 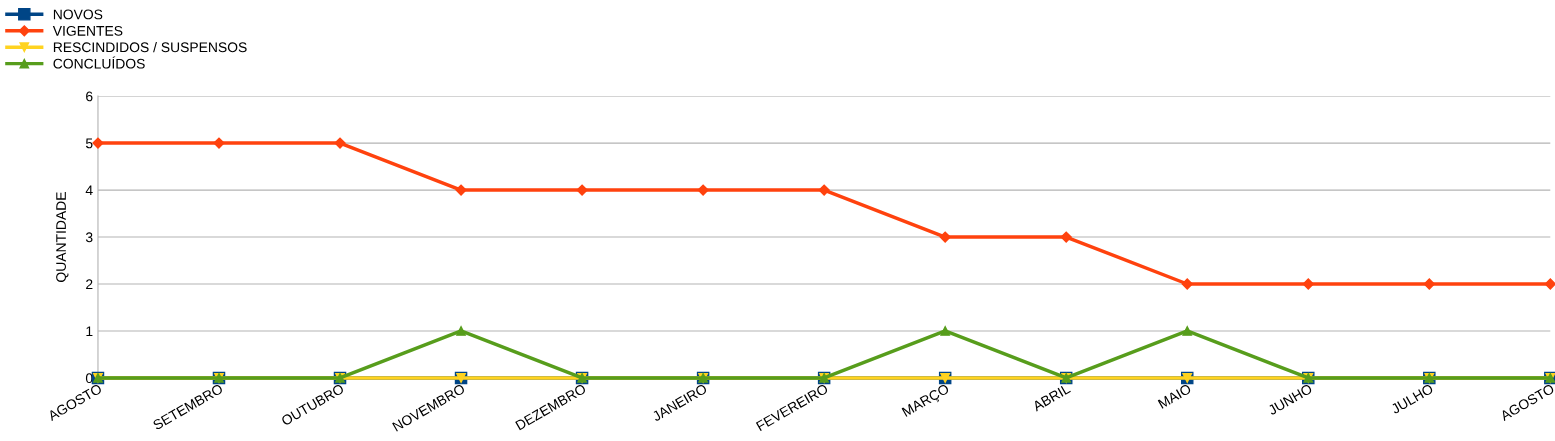 I want to click on y-tick-label: 6, so click(x=89, y=96).